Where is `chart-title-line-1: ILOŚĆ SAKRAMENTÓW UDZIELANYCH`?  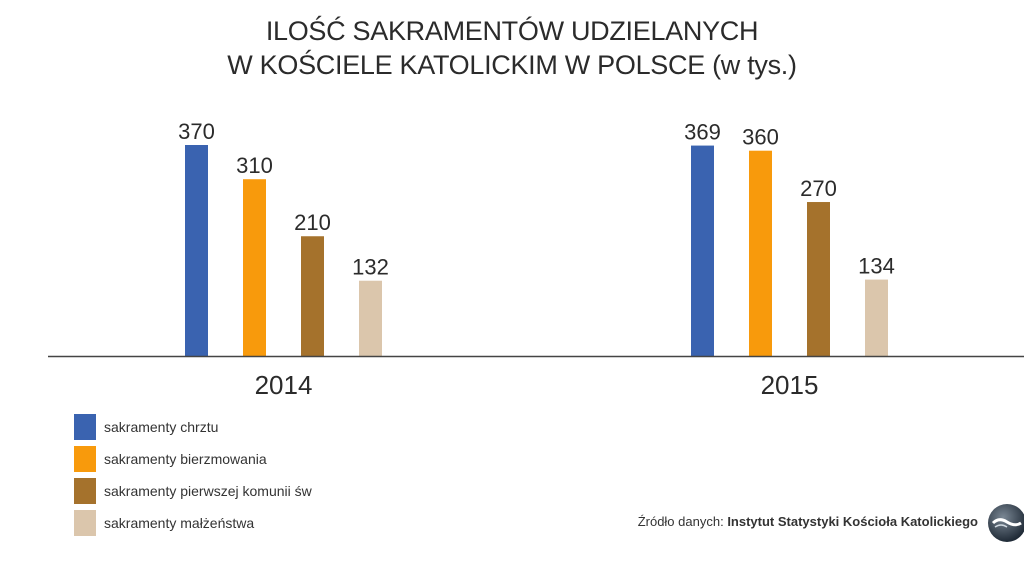 chart-title-line-1: ILOŚĆ SAKRAMENTÓW UDZIELANYCH is located at coordinates (512, 31).